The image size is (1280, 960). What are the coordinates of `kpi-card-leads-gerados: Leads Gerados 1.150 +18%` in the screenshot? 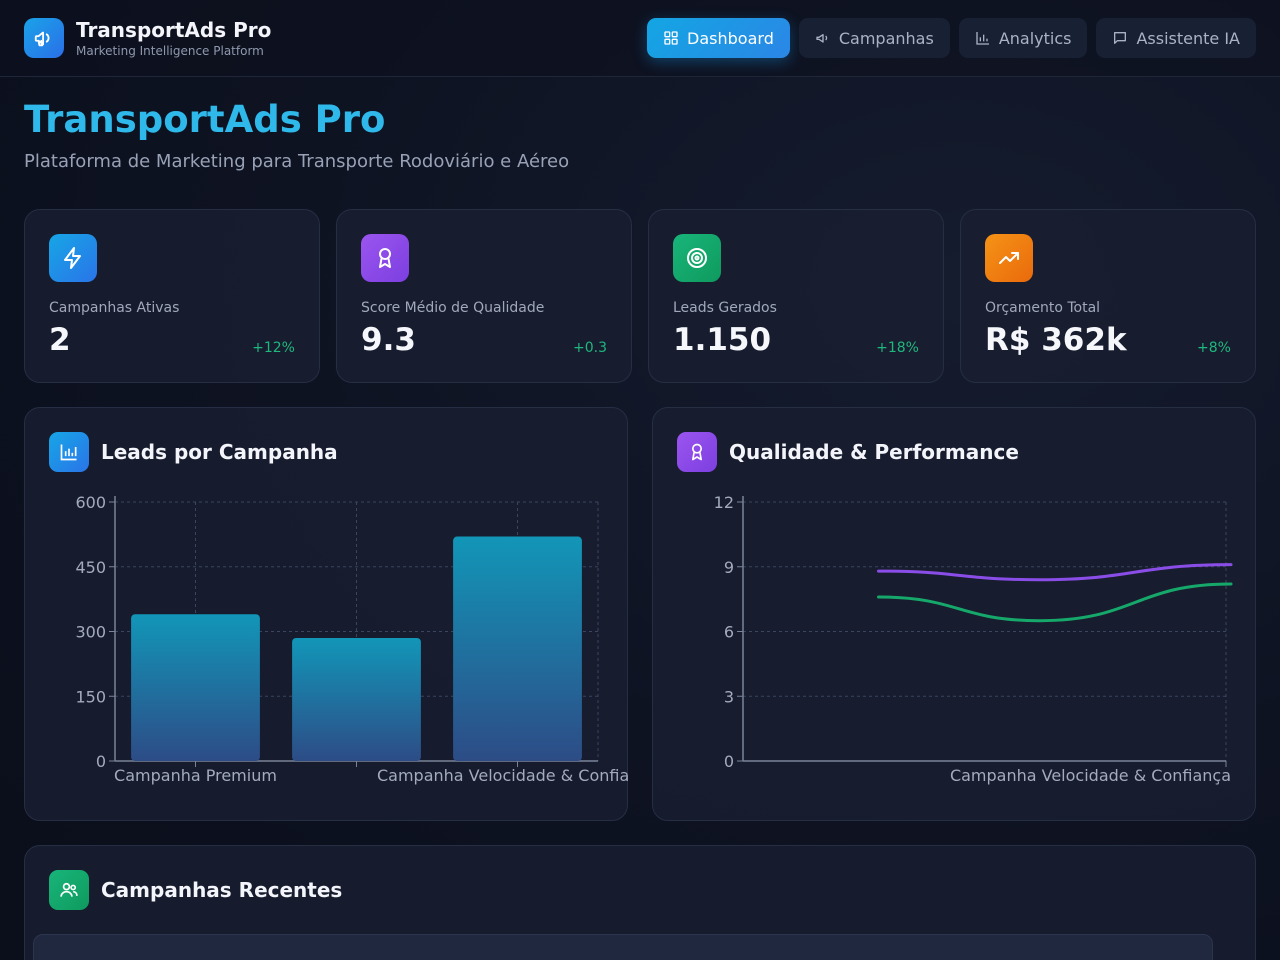 It's located at (796, 296).